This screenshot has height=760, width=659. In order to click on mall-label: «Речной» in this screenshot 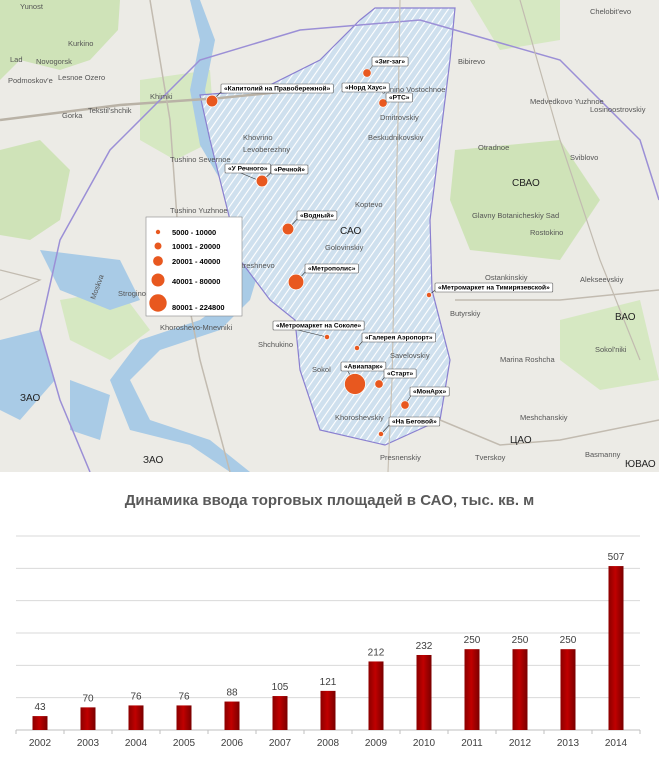, I will do `click(289, 170)`.